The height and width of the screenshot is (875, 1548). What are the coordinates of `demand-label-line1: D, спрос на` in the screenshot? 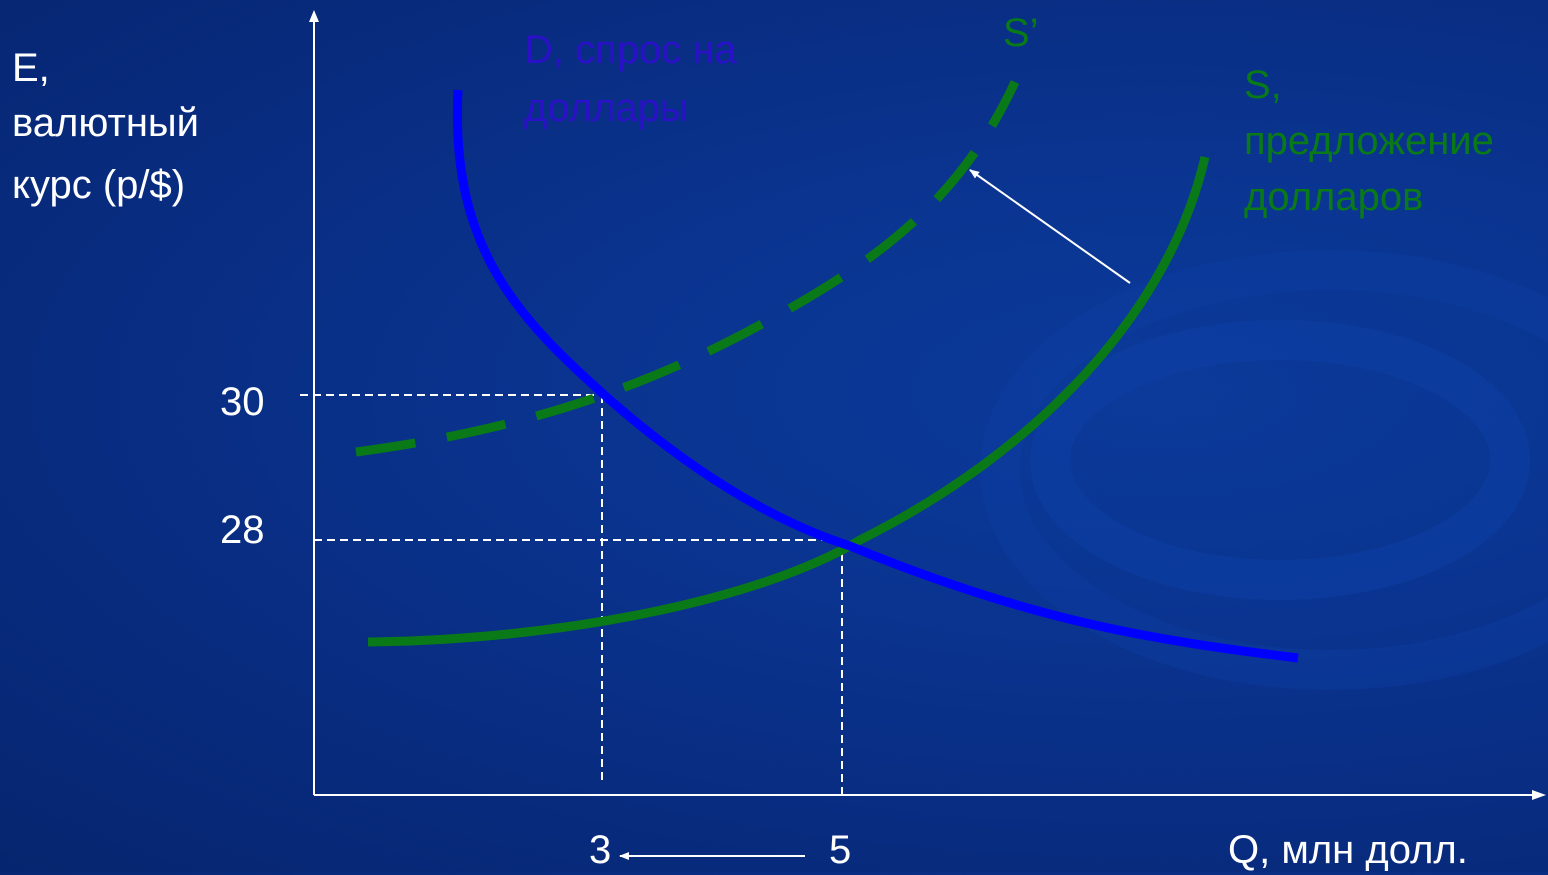 It's located at (630, 50).